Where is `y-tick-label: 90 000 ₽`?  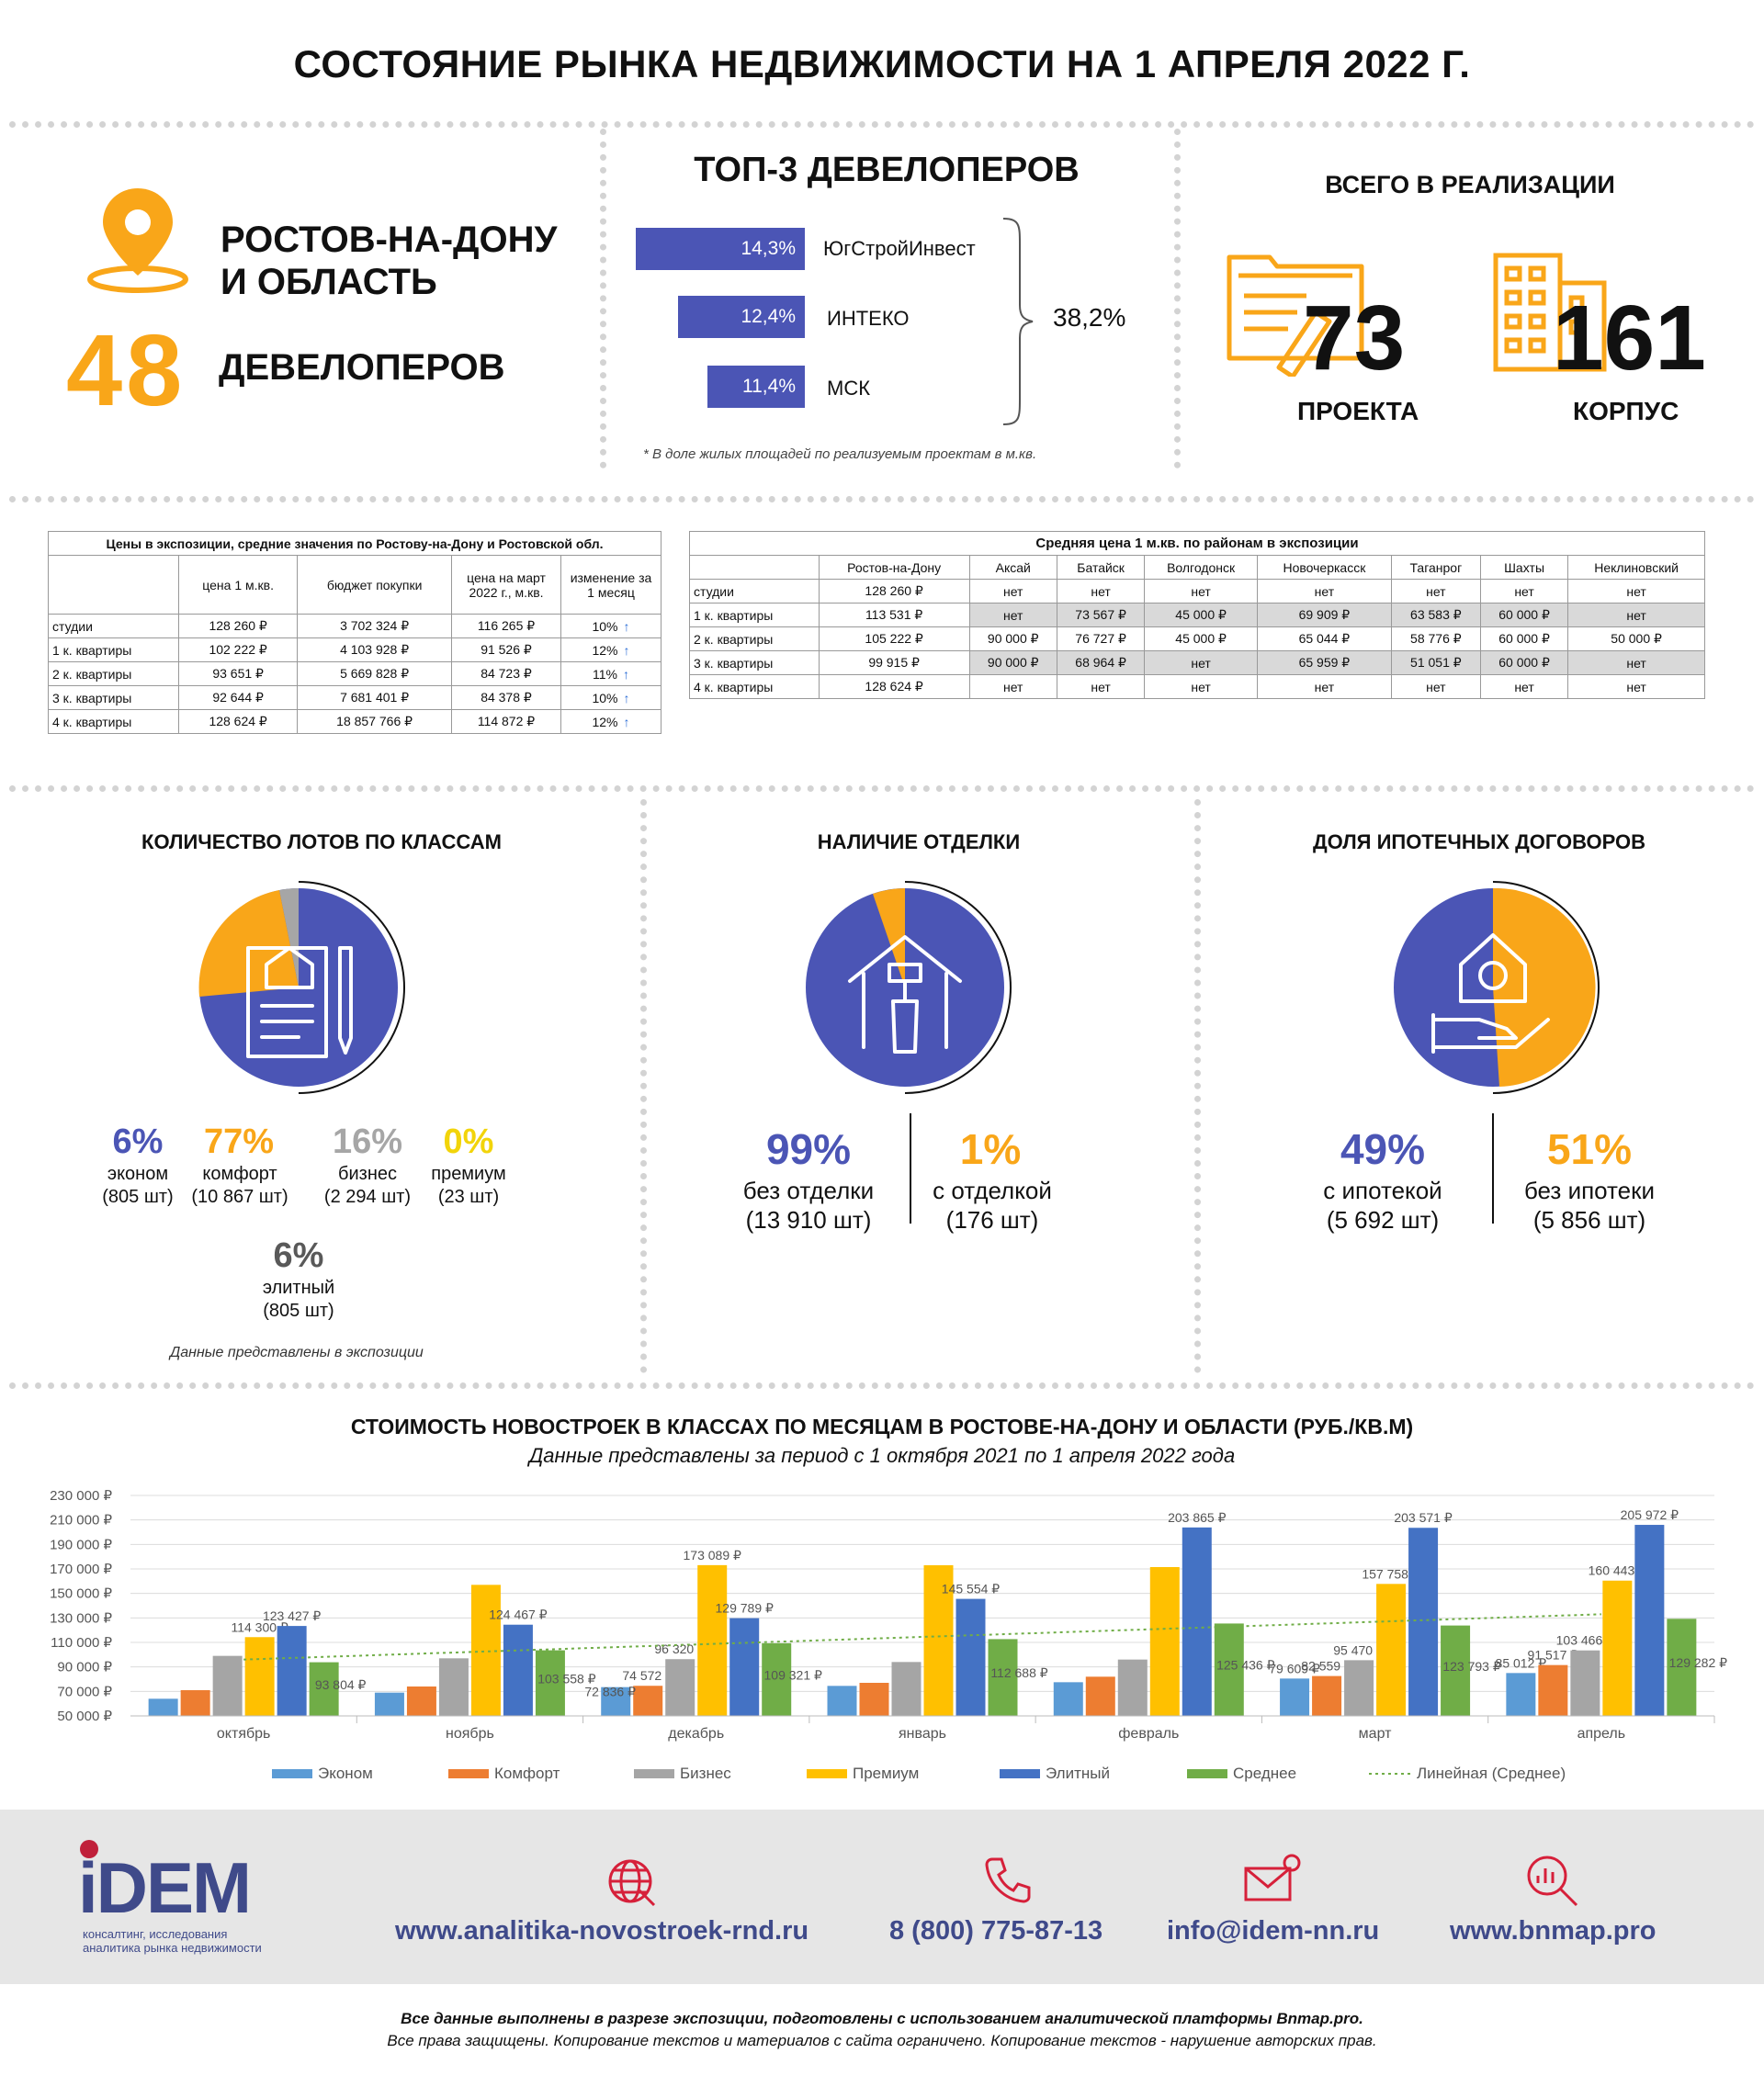 y-tick-label: 90 000 ₽ is located at coordinates (84, 1668).